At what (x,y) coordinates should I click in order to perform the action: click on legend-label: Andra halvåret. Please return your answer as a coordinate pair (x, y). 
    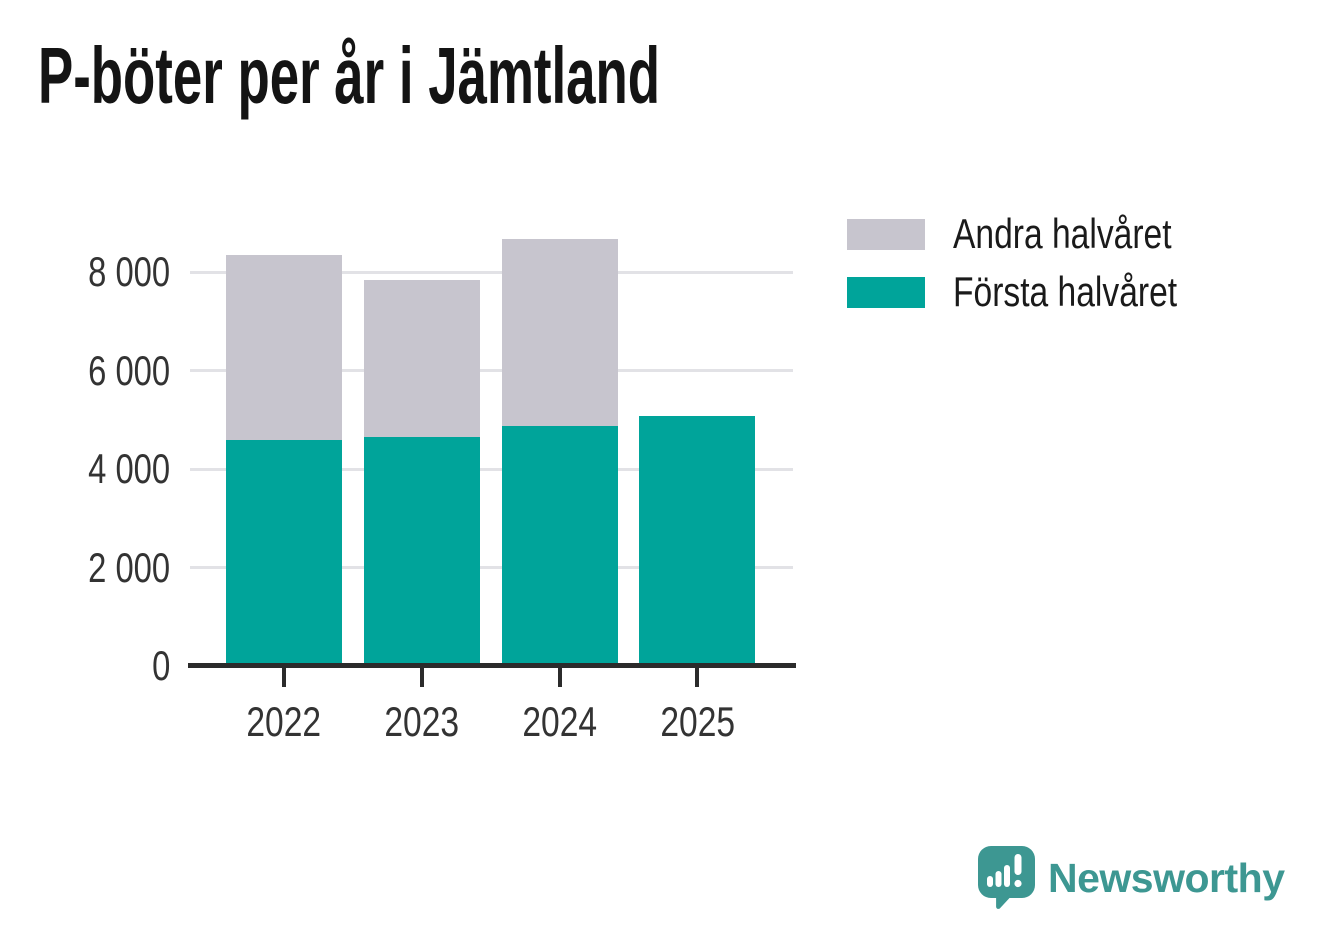
    Looking at the image, I should click on (1062, 233).